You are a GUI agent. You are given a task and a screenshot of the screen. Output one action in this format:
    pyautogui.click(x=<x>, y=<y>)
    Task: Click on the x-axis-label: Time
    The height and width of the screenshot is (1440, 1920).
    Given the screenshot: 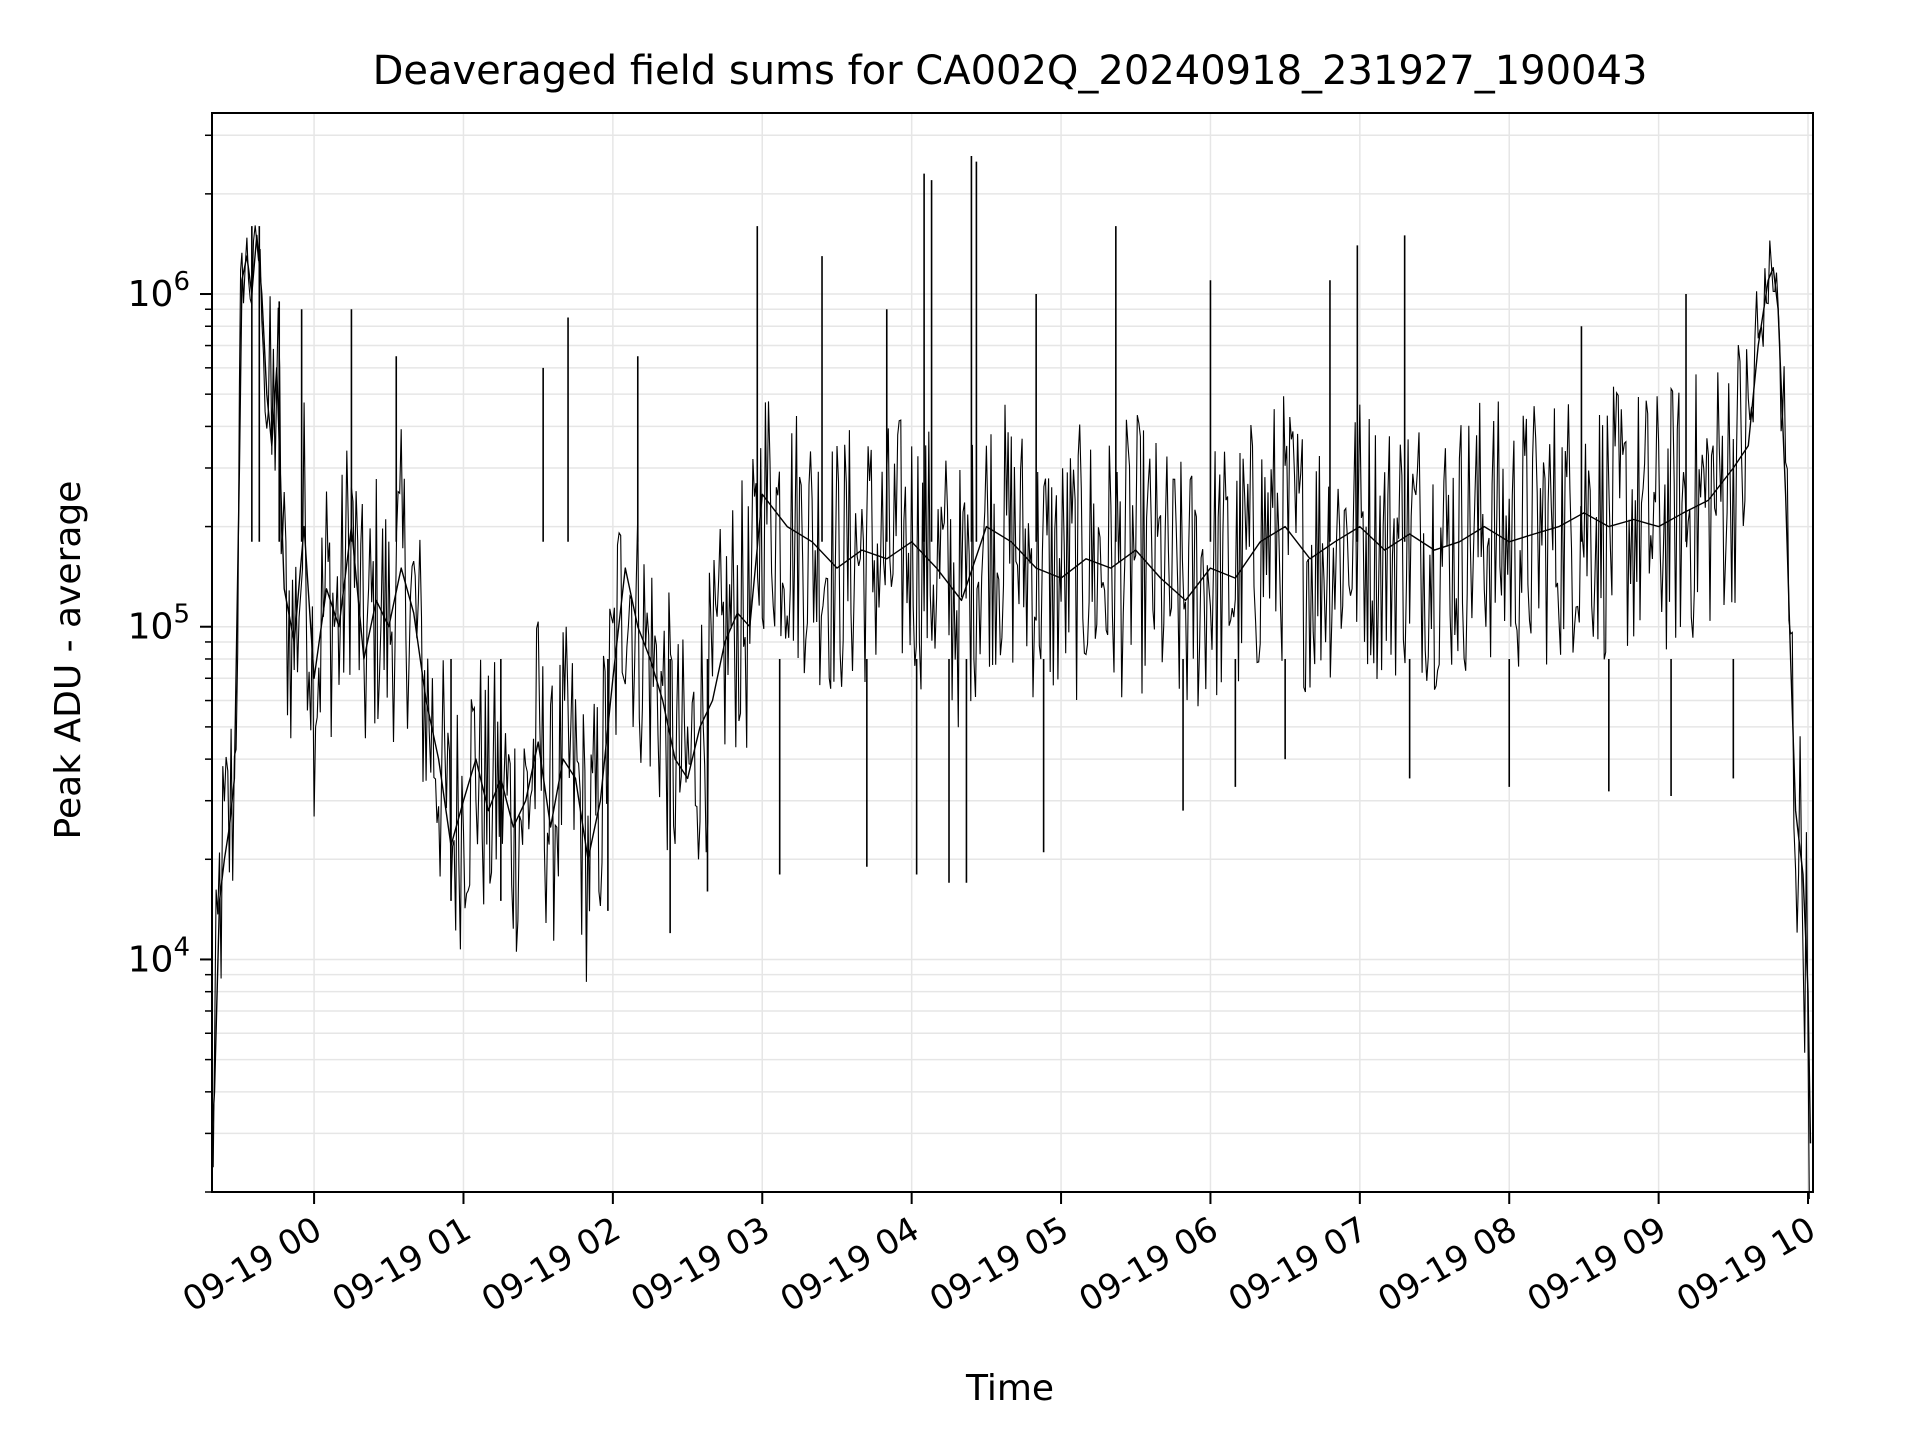 What is the action you would take?
    pyautogui.click(x=1009, y=1388)
    